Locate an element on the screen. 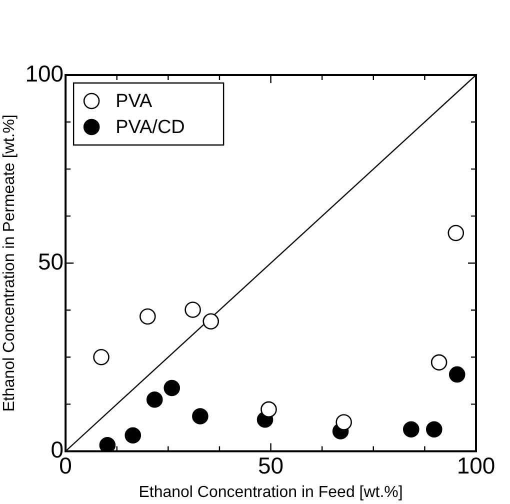  y-tick-label: 100 is located at coordinates (44, 73).